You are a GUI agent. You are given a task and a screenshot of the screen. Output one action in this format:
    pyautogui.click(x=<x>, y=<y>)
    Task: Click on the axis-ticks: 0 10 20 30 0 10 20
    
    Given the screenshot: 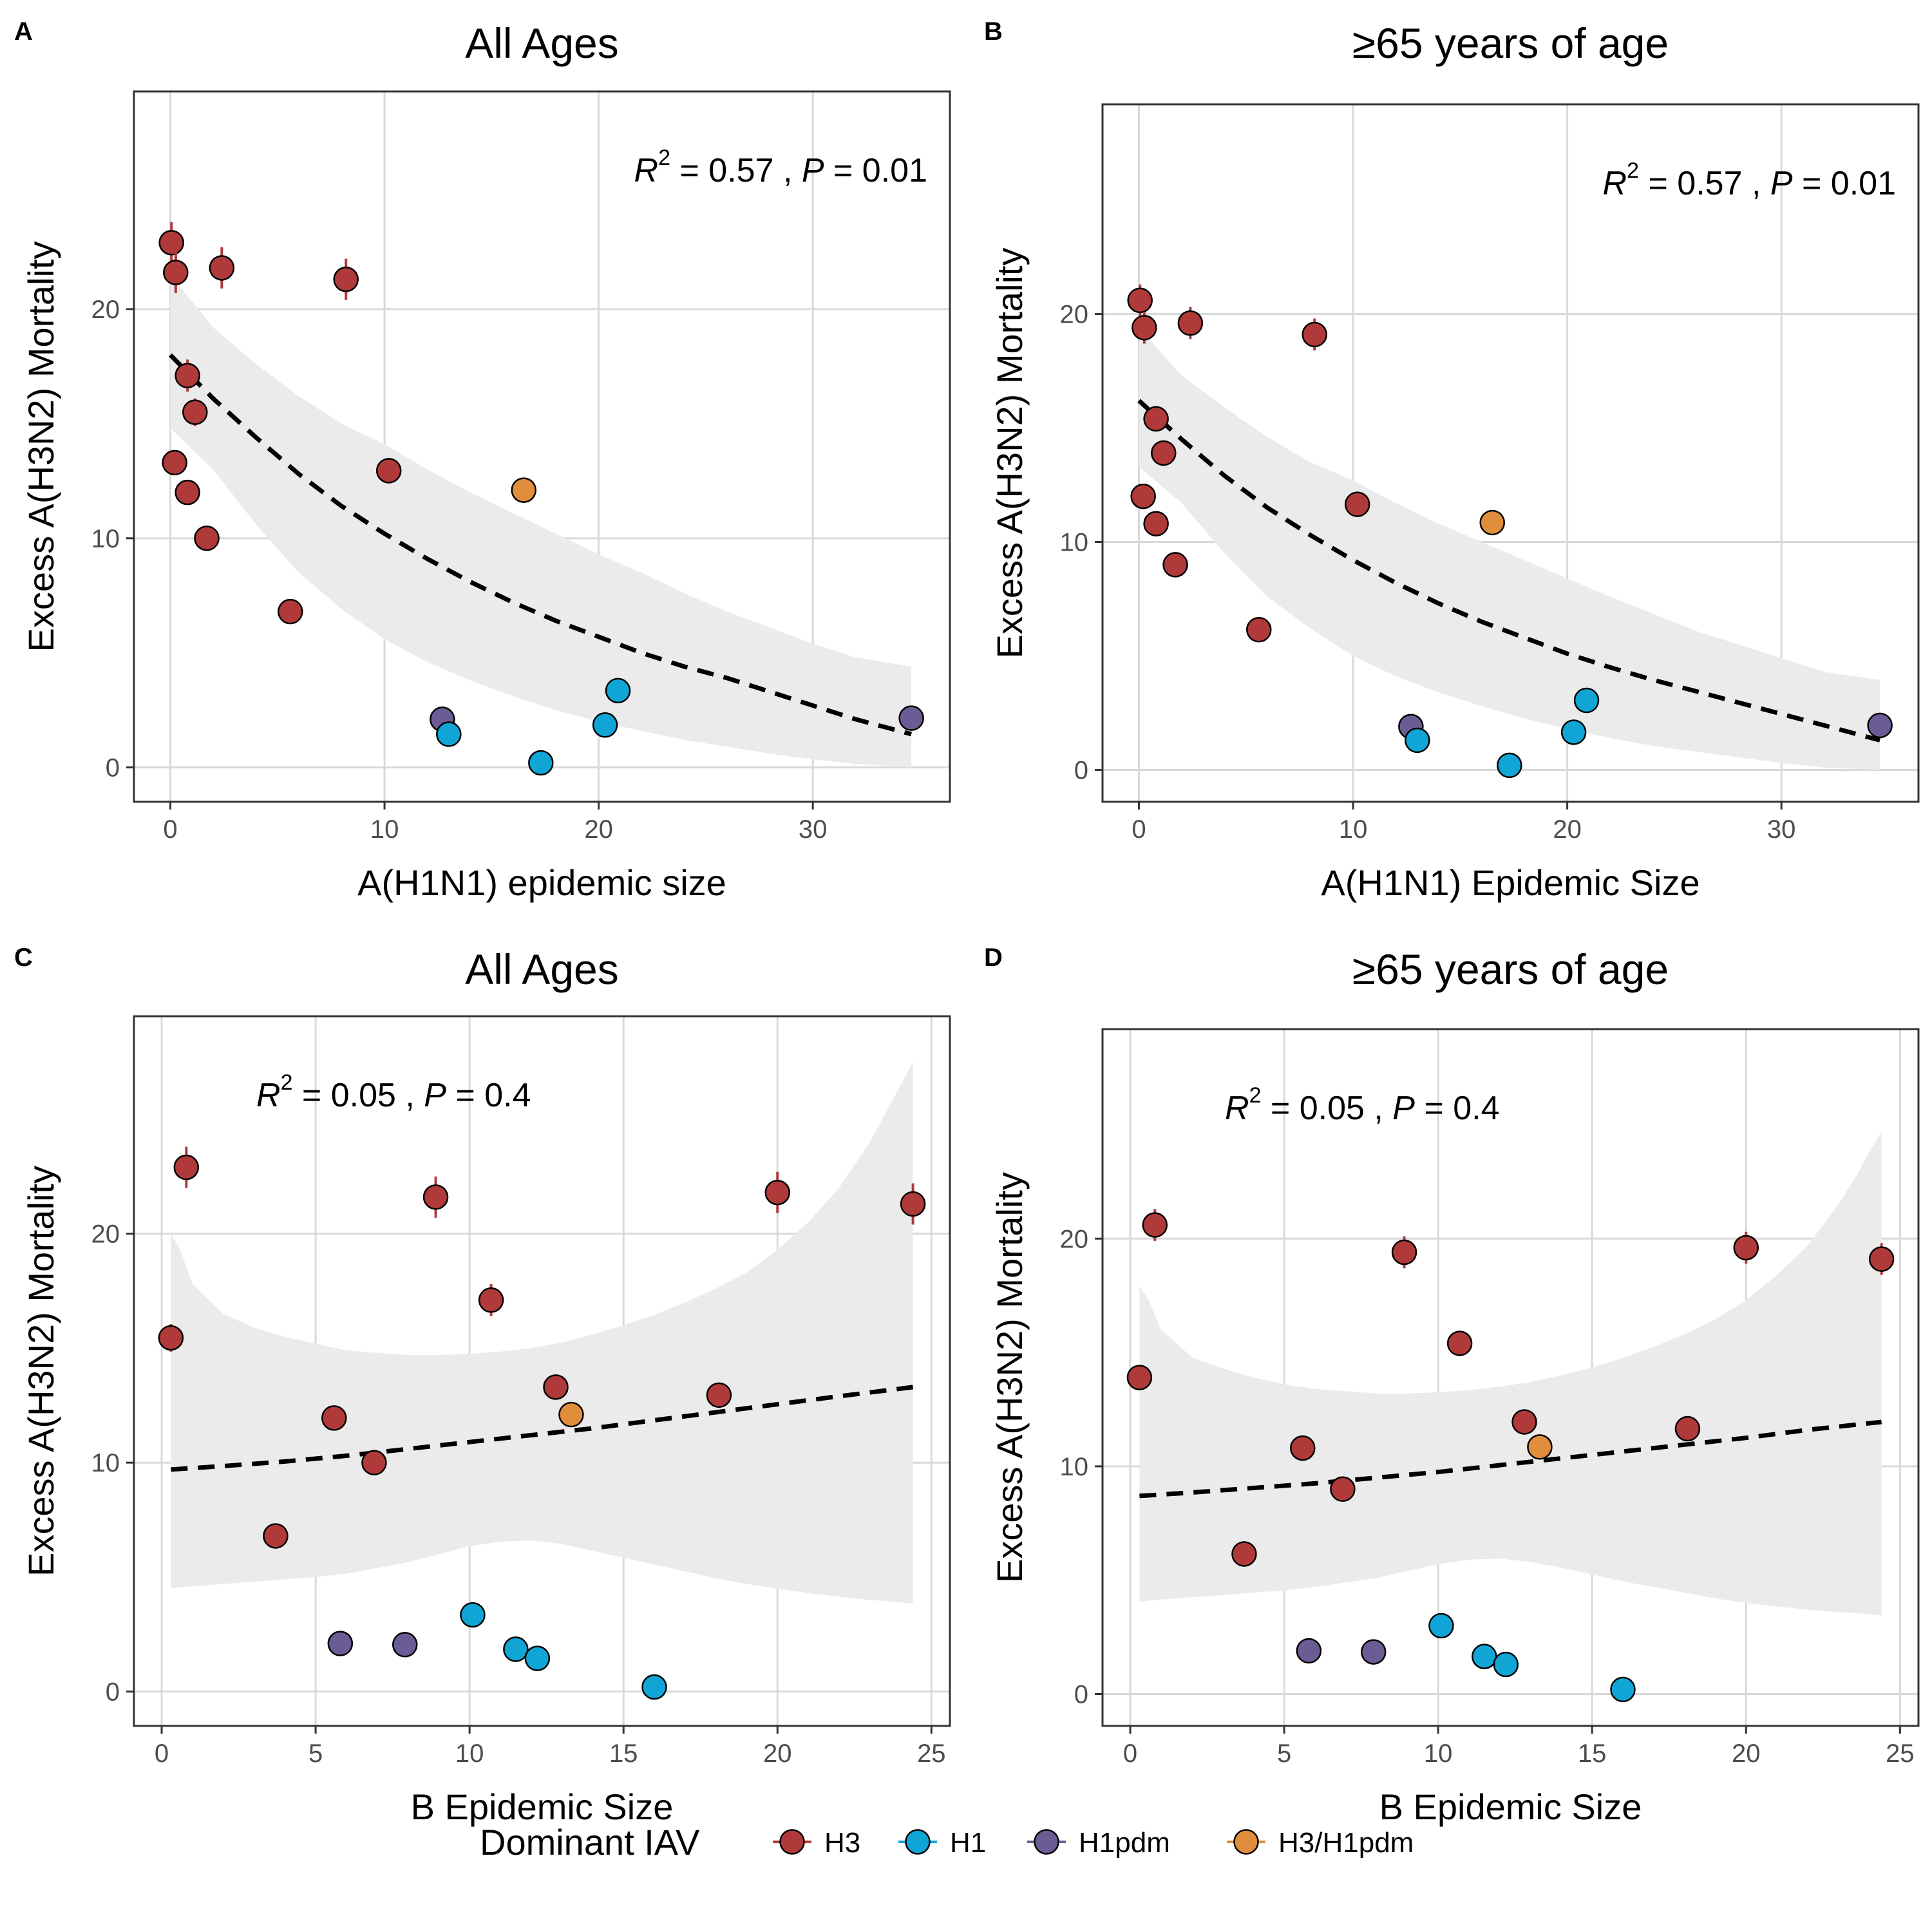 What is the action you would take?
    pyautogui.click(x=1428, y=572)
    